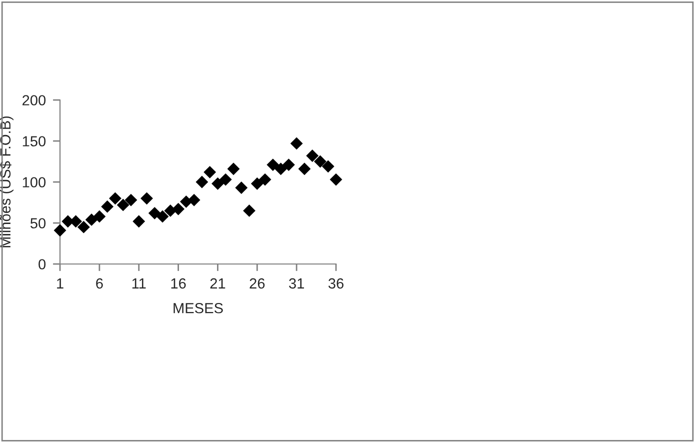 Image resolution: width=695 pixels, height=442 pixels. I want to click on x-tick-label: 16, so click(178, 283).